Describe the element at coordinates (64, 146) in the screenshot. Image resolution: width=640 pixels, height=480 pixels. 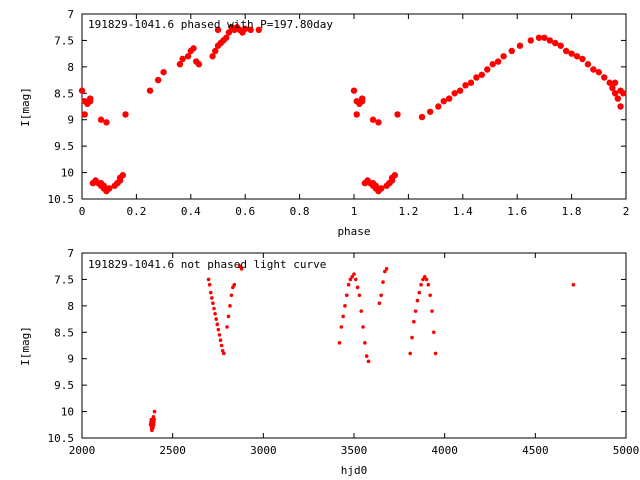
I see `phased-y-tick-label: 9.5` at that location.